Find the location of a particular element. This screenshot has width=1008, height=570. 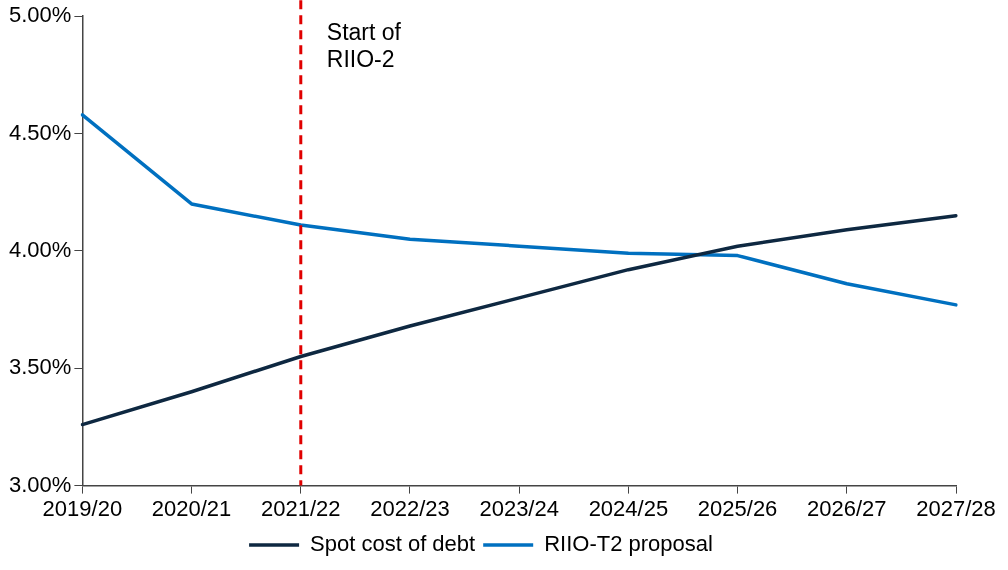

x-tick-label: 2023/24 is located at coordinates (519, 508).